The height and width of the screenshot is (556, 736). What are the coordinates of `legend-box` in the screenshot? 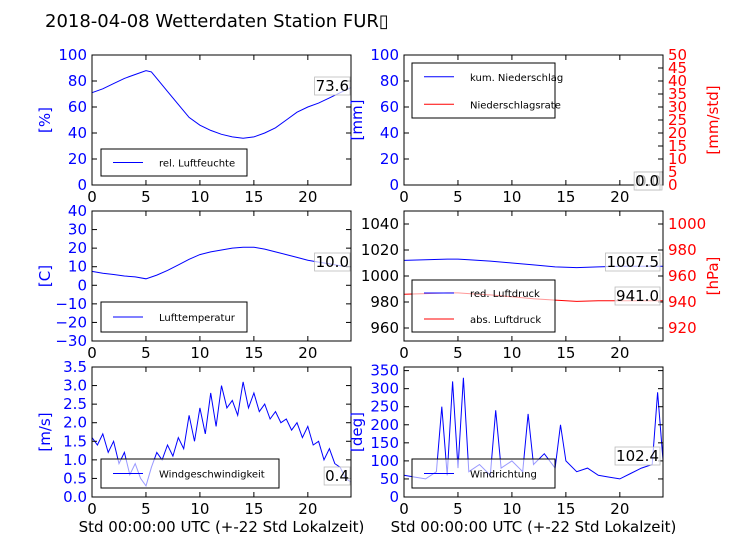 It's located at (483, 306).